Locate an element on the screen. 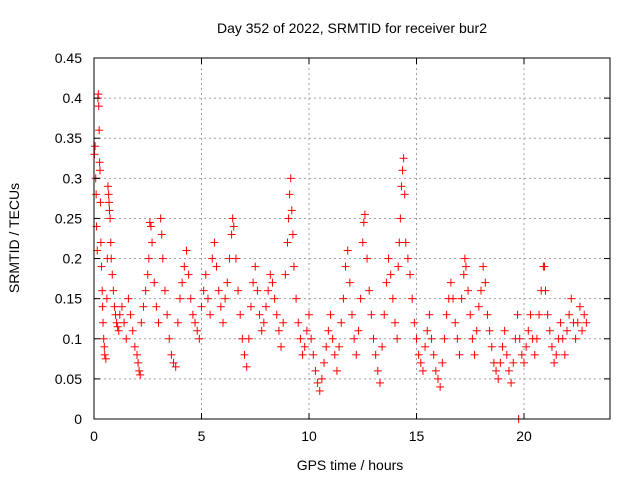 Image resolution: width=640 pixels, height=480 pixels. y-tick-label: 0.25 is located at coordinates (68, 218).